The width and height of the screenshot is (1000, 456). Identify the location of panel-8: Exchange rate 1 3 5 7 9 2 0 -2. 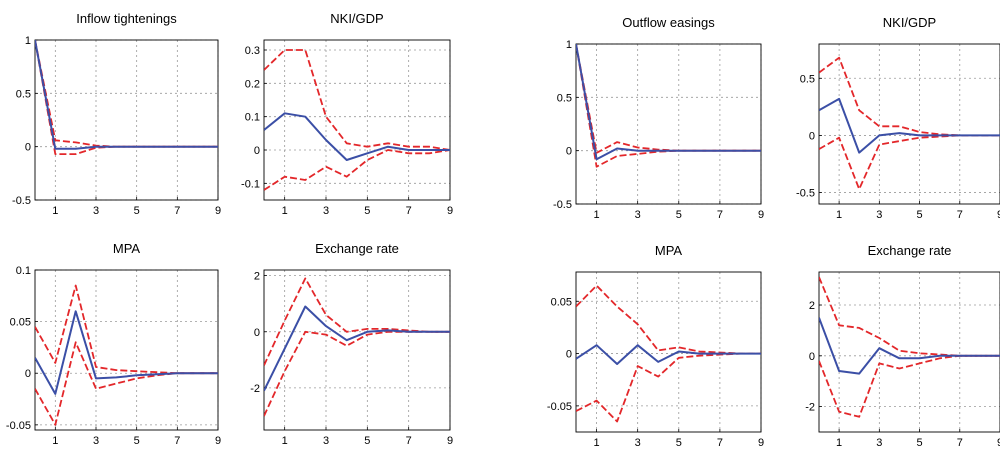
(902, 346).